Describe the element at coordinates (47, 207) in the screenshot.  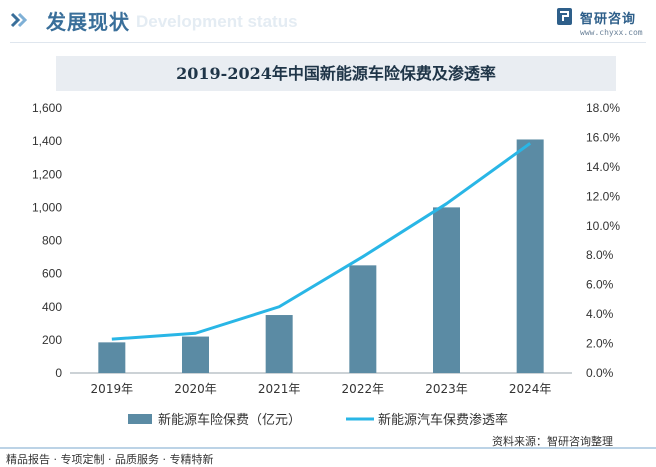
I see `y-left-tick-label: 1,000` at that location.